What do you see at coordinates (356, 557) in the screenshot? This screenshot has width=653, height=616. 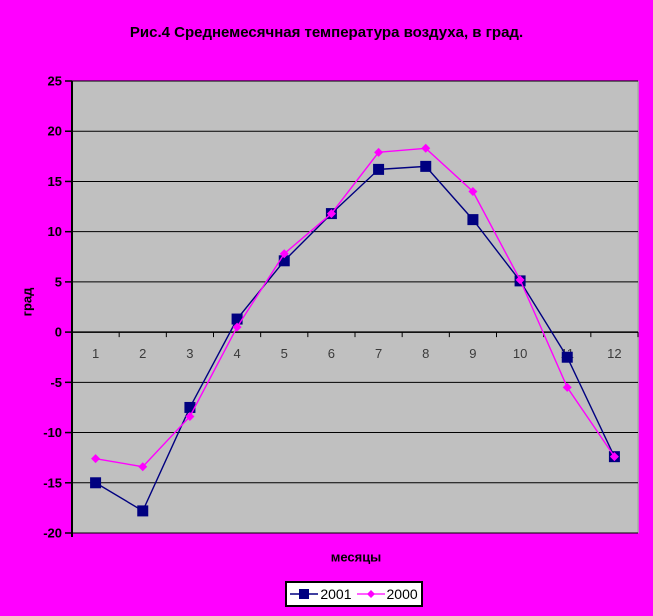 I see `x-axis-title: месяцы` at bounding box center [356, 557].